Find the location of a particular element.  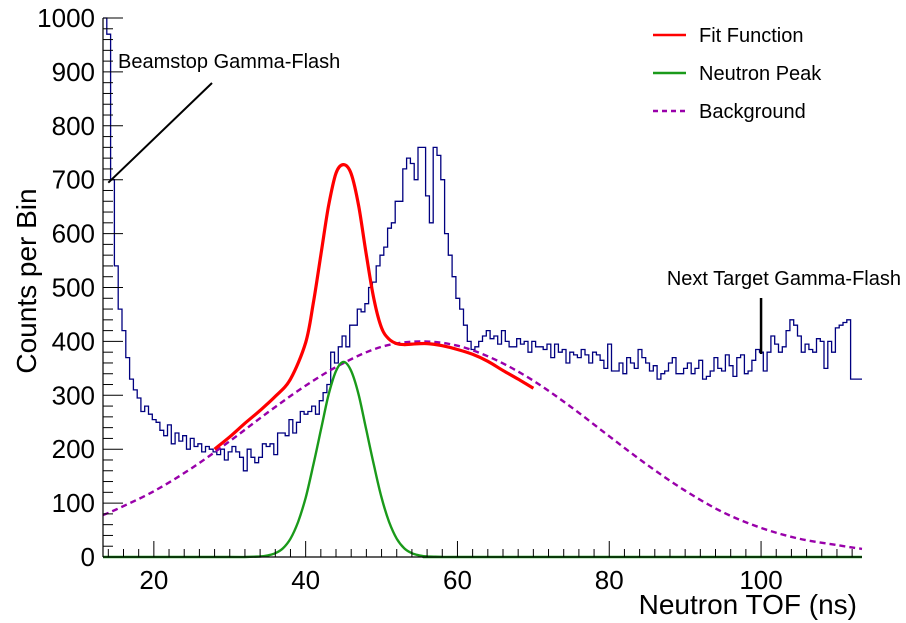

x-tick-label: 20 is located at coordinates (153, 580).